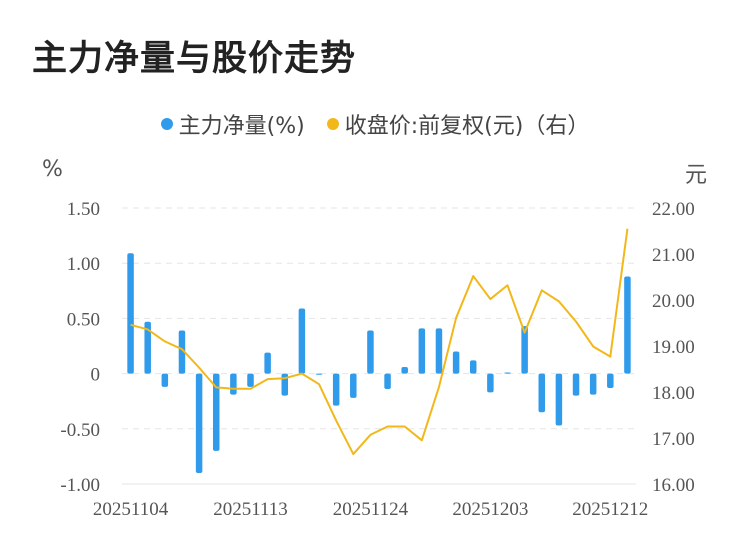 This screenshot has width=750, height=558. What do you see at coordinates (131, 509) in the screenshot?
I see `x-tick-label: 20251104` at bounding box center [131, 509].